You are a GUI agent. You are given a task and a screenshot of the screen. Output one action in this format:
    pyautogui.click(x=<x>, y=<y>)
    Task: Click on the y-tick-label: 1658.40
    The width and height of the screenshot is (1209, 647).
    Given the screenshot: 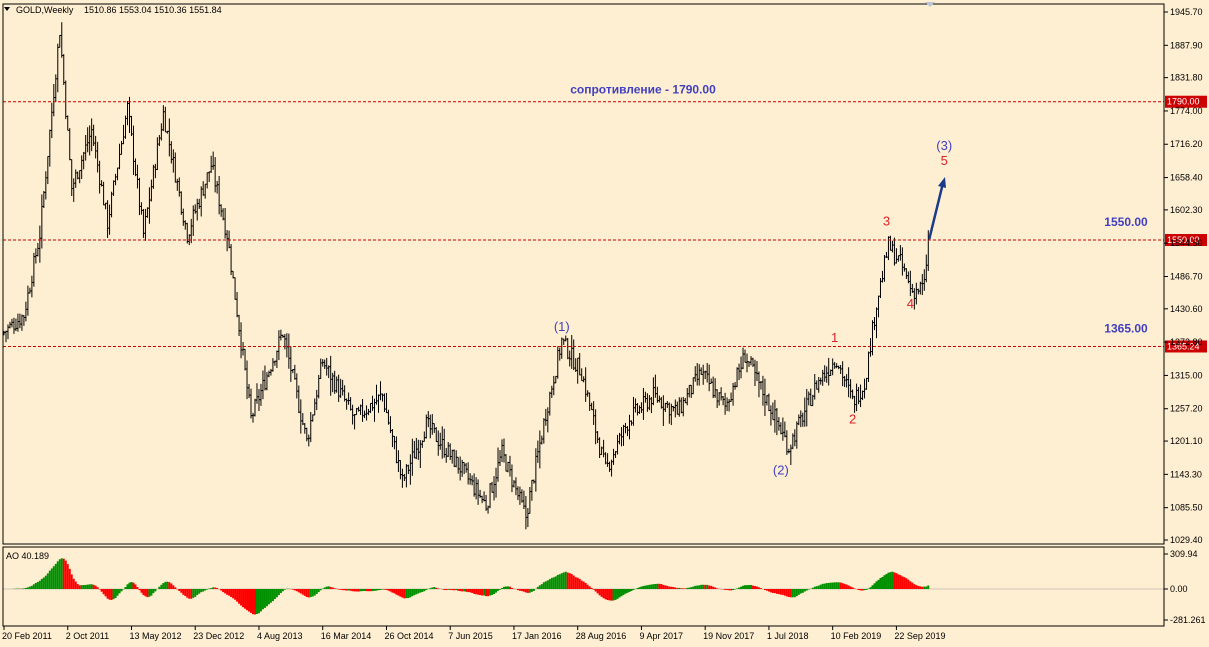 What is the action you would take?
    pyautogui.click(x=1186, y=178)
    